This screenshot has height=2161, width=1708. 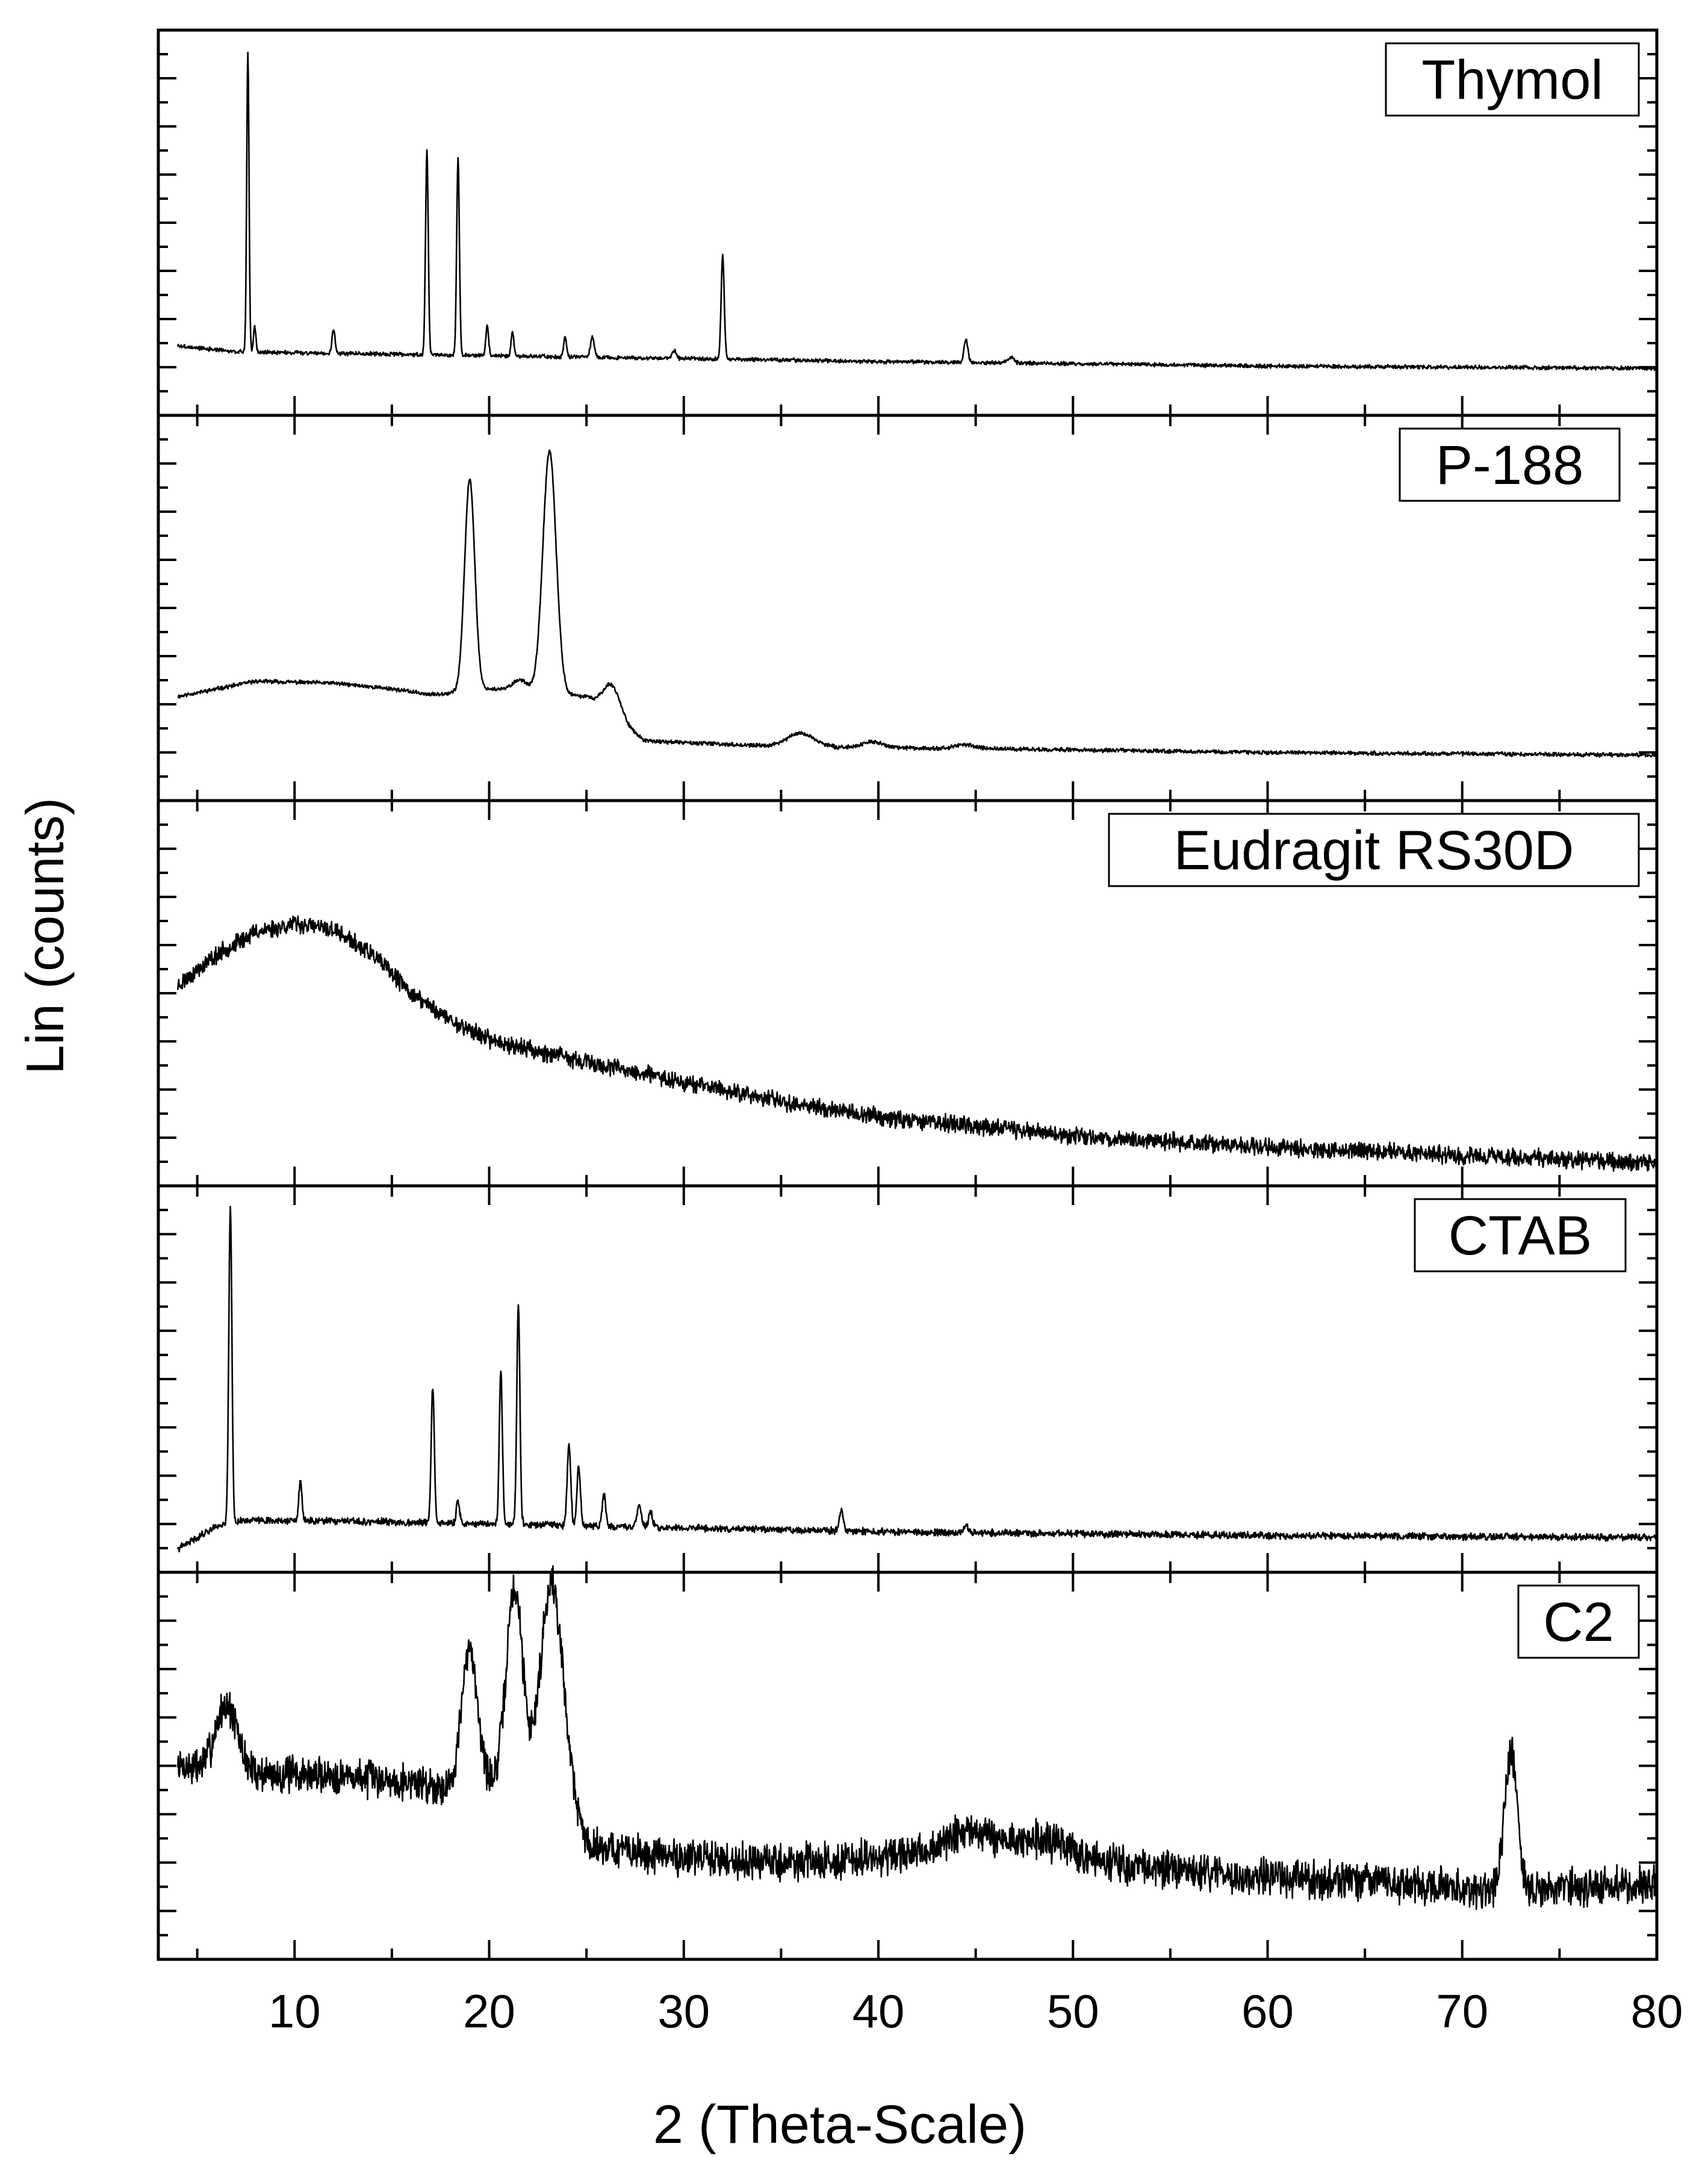 I want to click on x-tick-label: 60, so click(x=1267, y=2011).